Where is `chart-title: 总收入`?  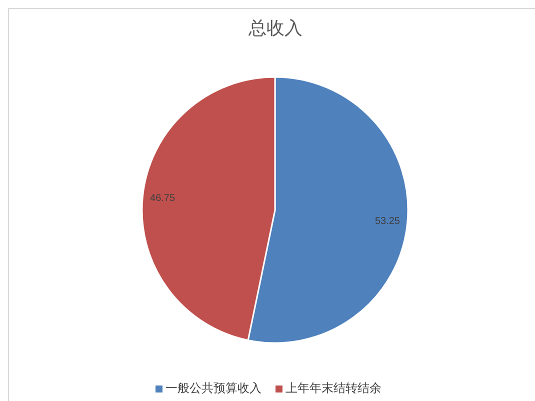
chart-title: 总收入 is located at coordinates (275, 28).